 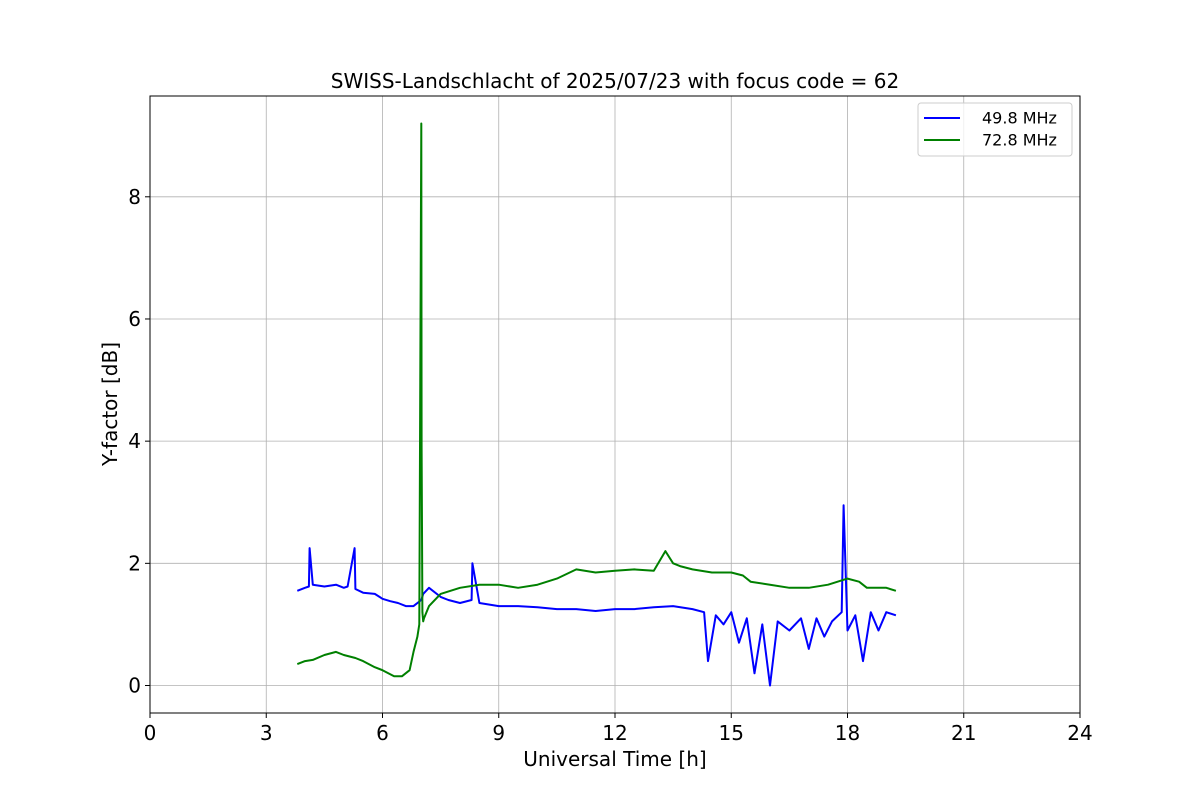 What do you see at coordinates (731, 733) in the screenshot?
I see `x-tick-label: 15` at bounding box center [731, 733].